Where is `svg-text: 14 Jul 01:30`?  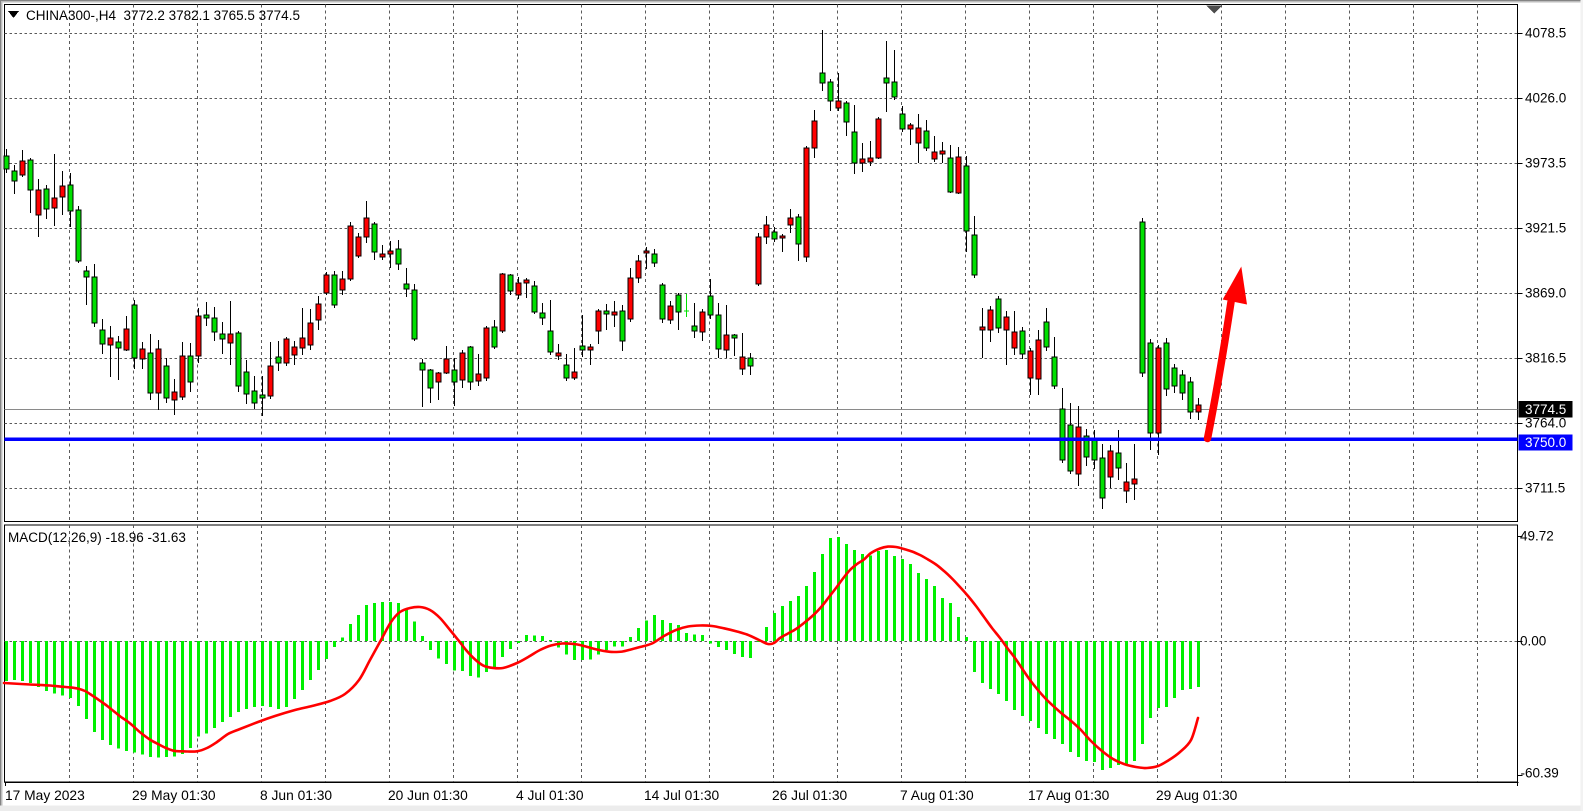 svg-text: 14 Jul 01:30 is located at coordinates (682, 795).